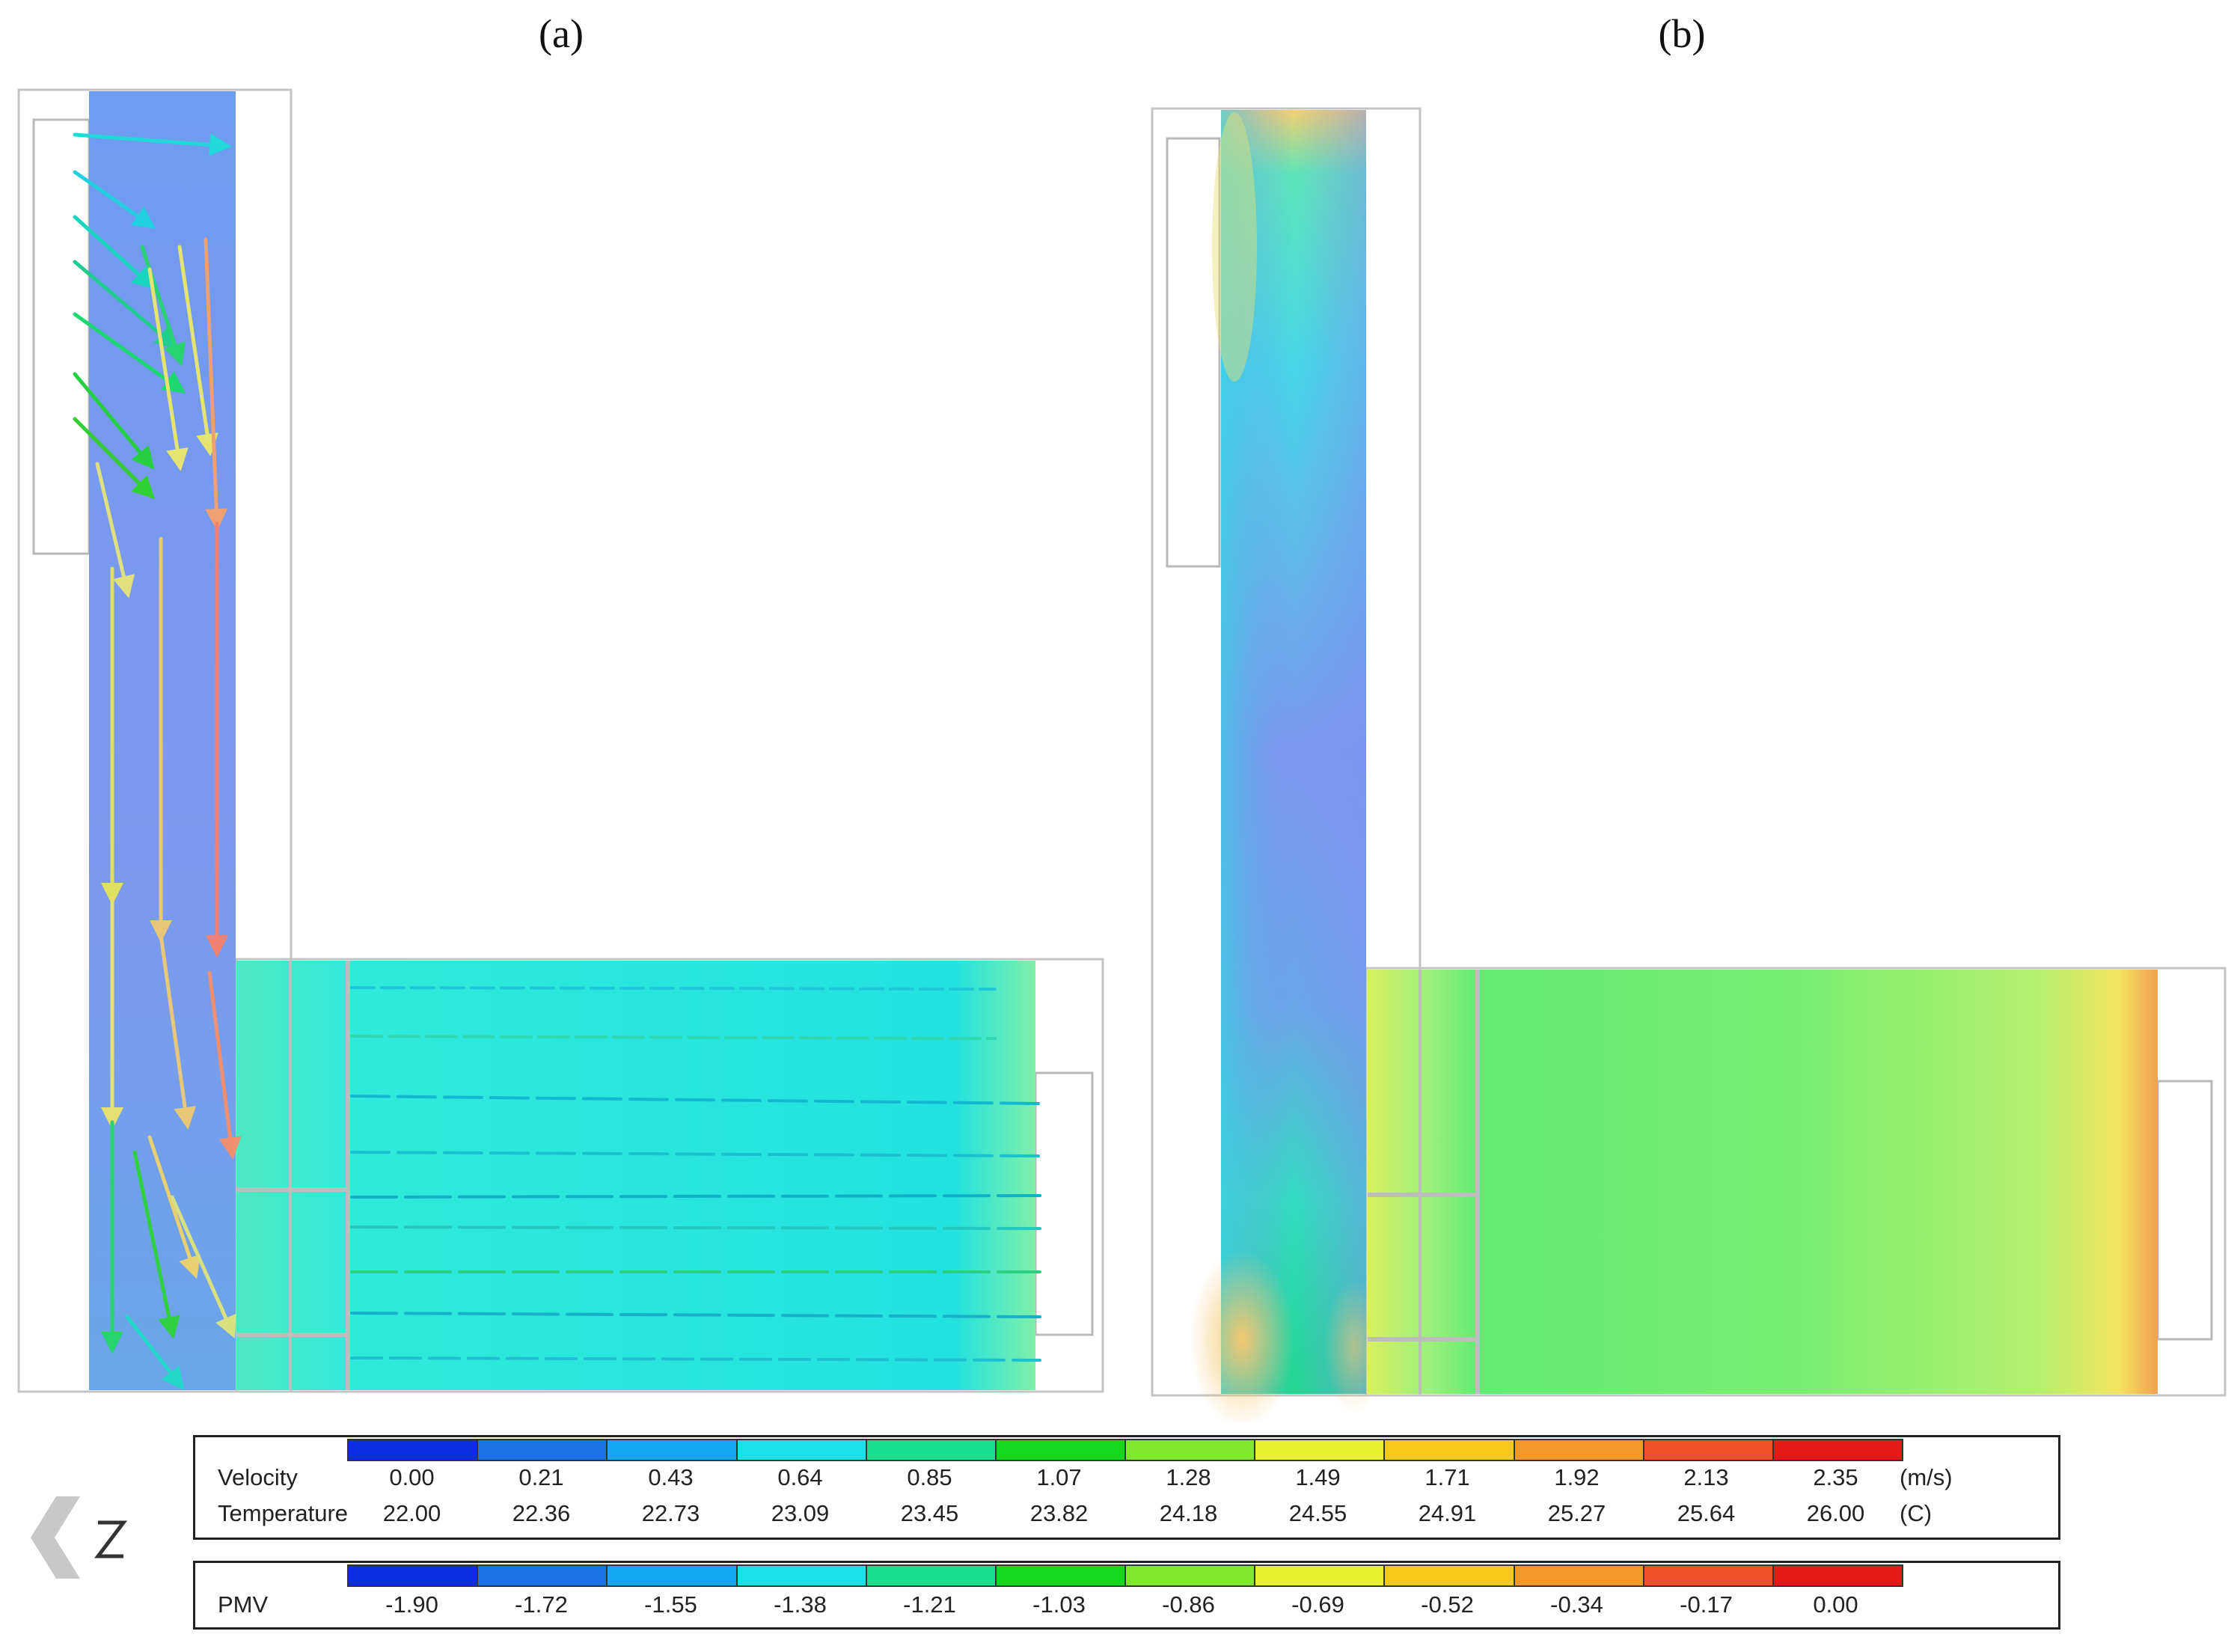 This screenshot has width=2240, height=1652. I want to click on panel-label-a: (a), so click(561, 33).